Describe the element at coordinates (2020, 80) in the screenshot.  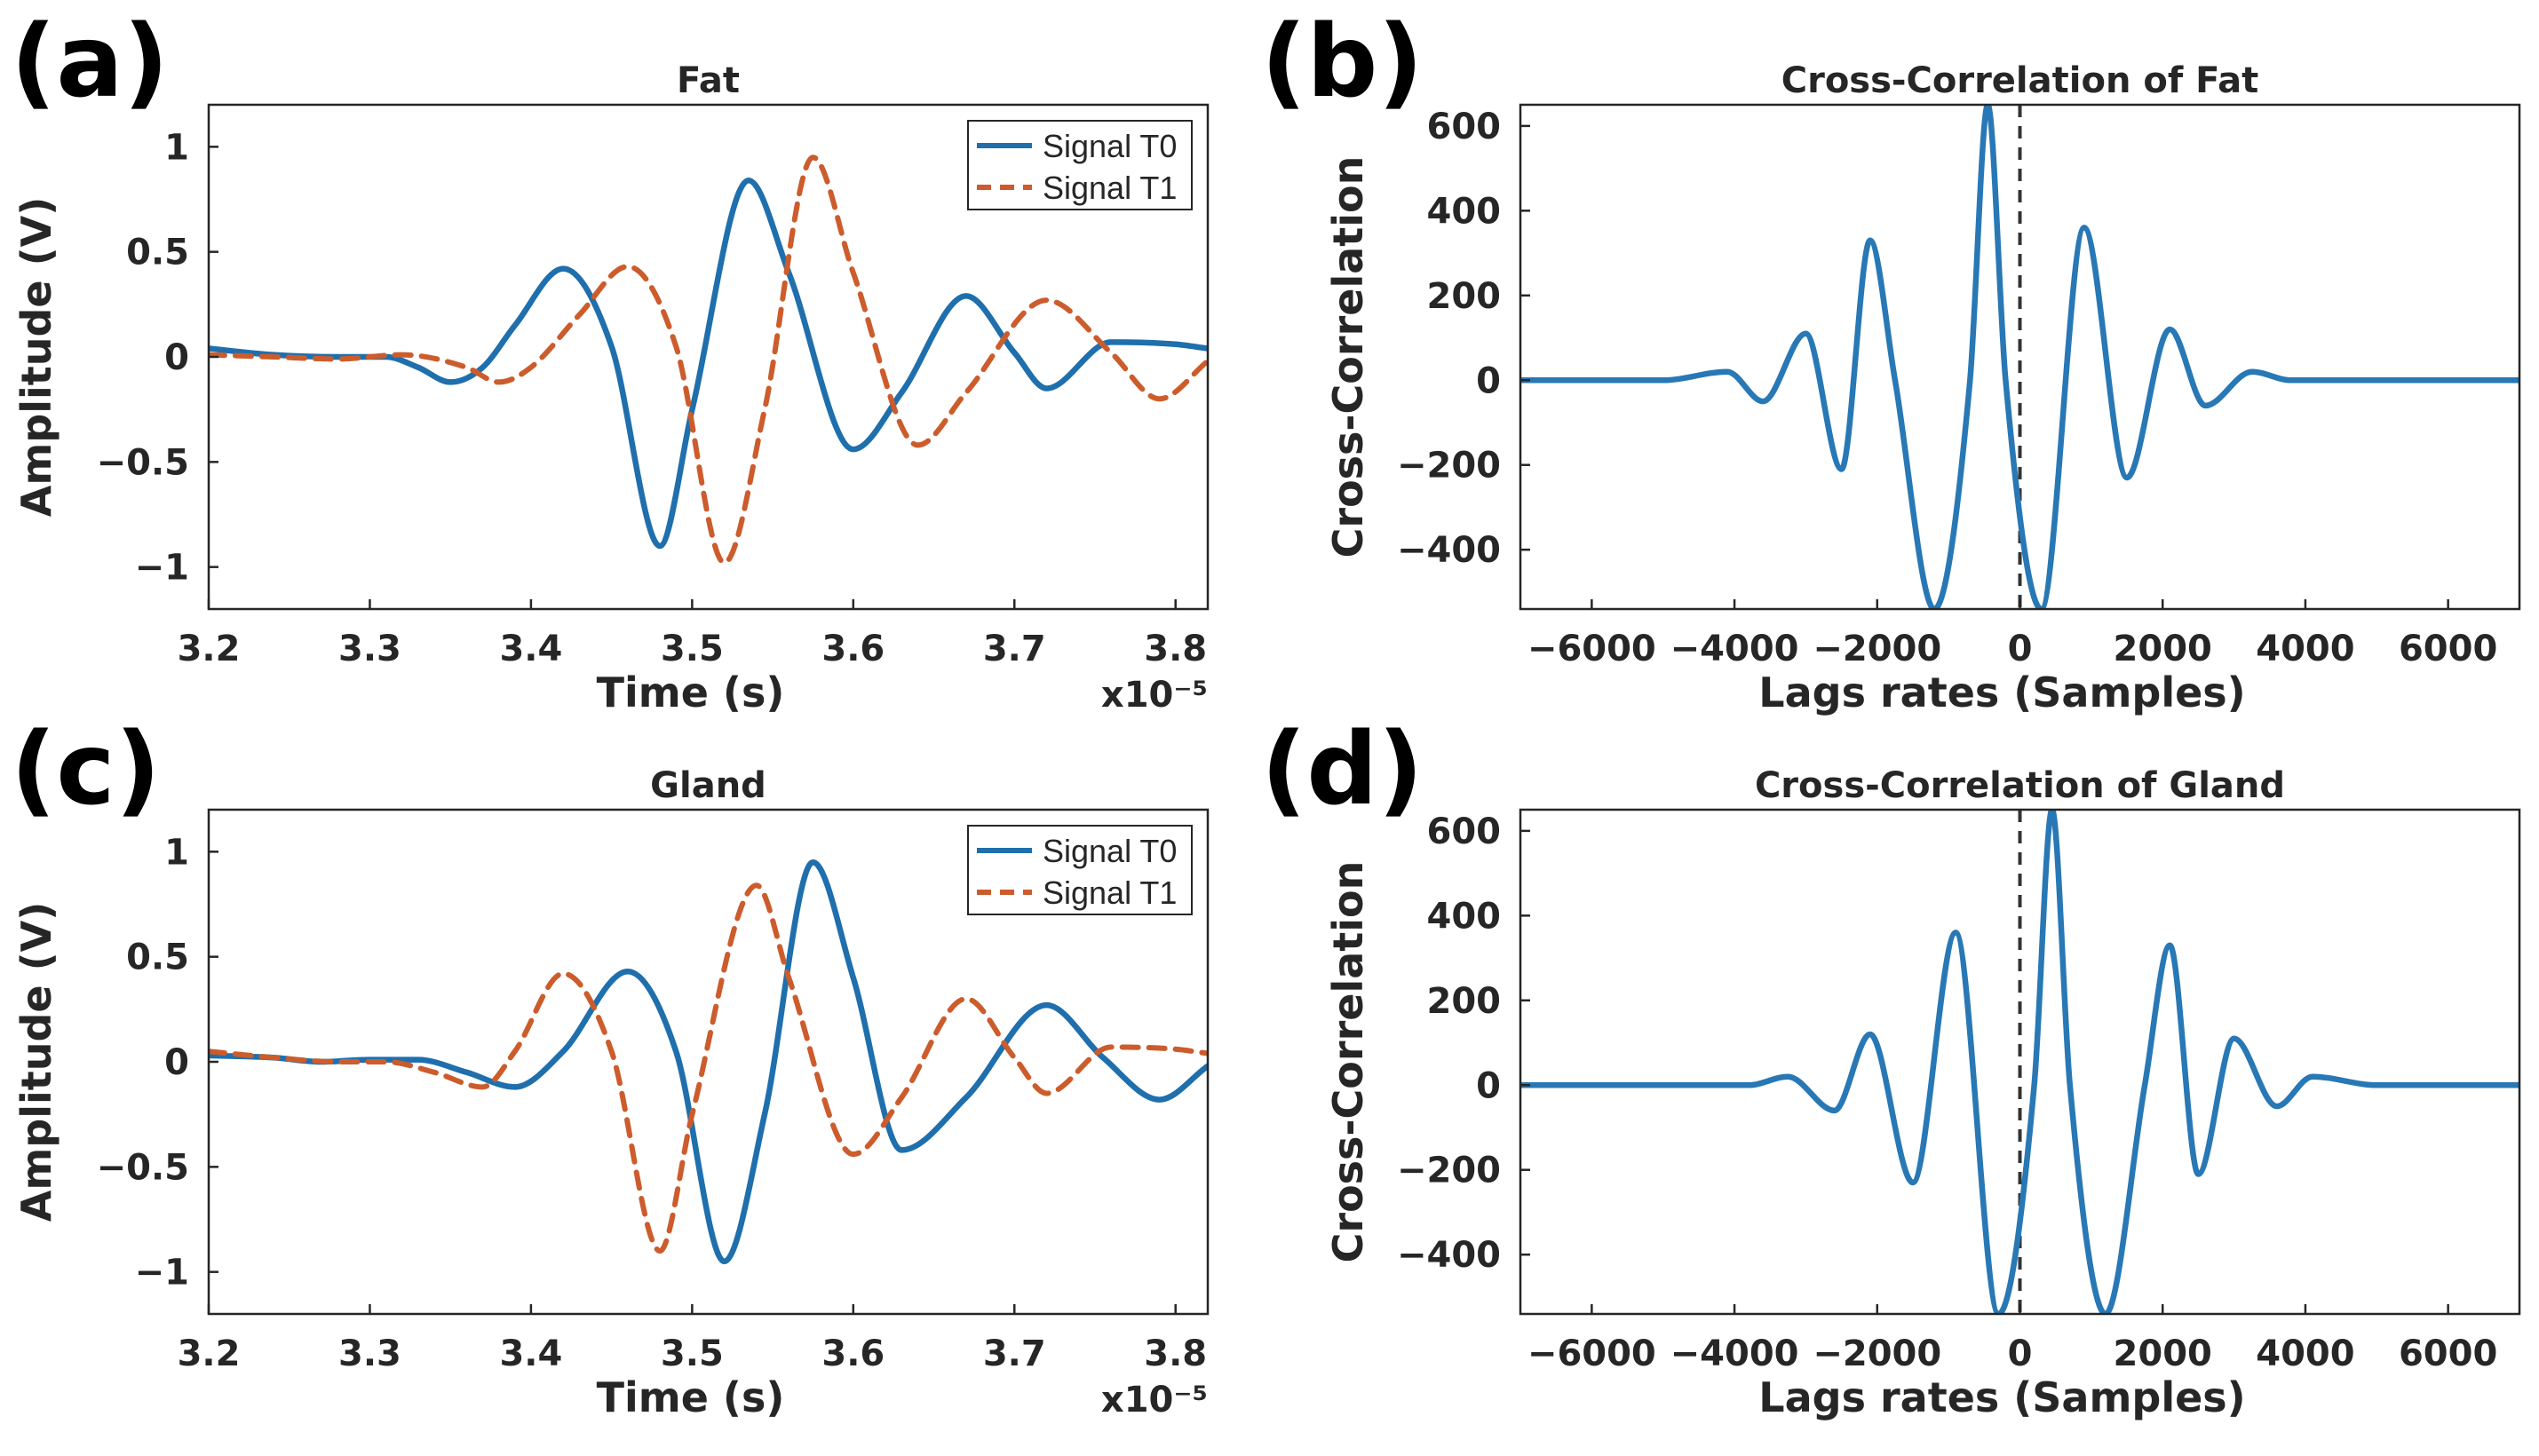
I see `chart-title: Cross-Correlation of Fat` at that location.